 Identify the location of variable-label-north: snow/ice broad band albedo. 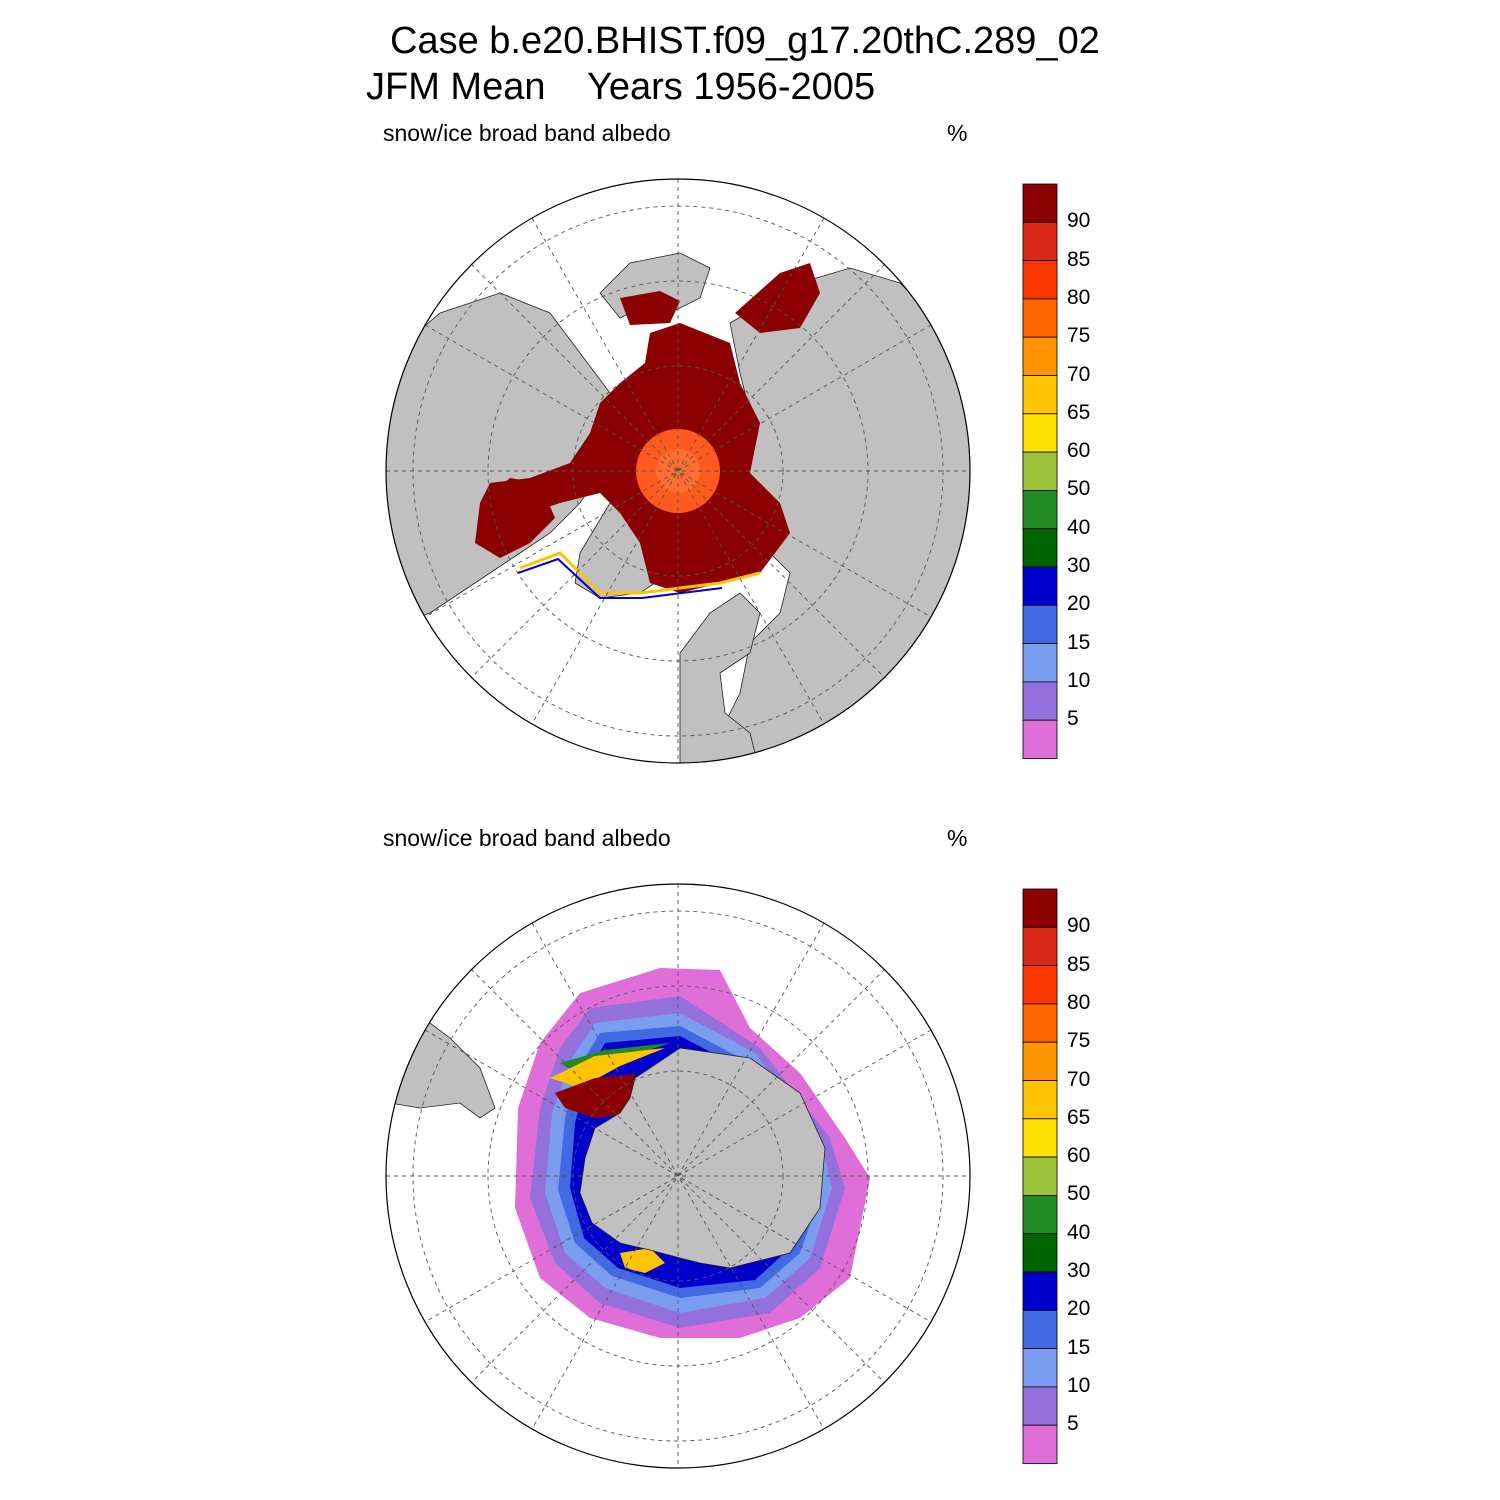
(527, 133).